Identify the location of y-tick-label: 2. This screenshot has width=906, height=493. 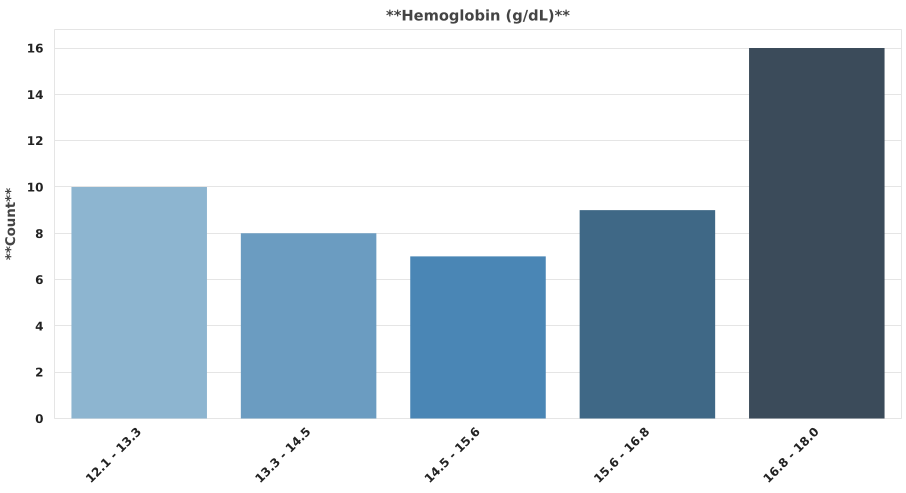
(39, 373).